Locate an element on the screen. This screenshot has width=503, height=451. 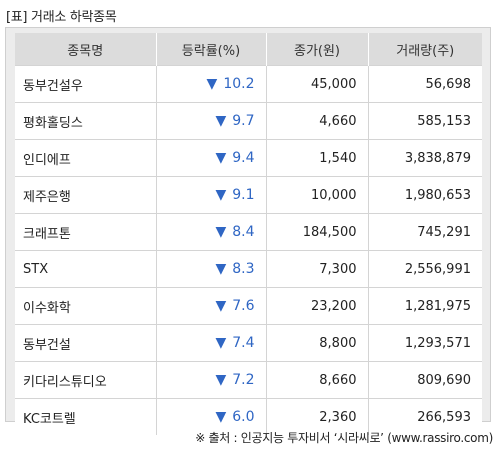
trading-volume: 745,291 is located at coordinates (424, 232).